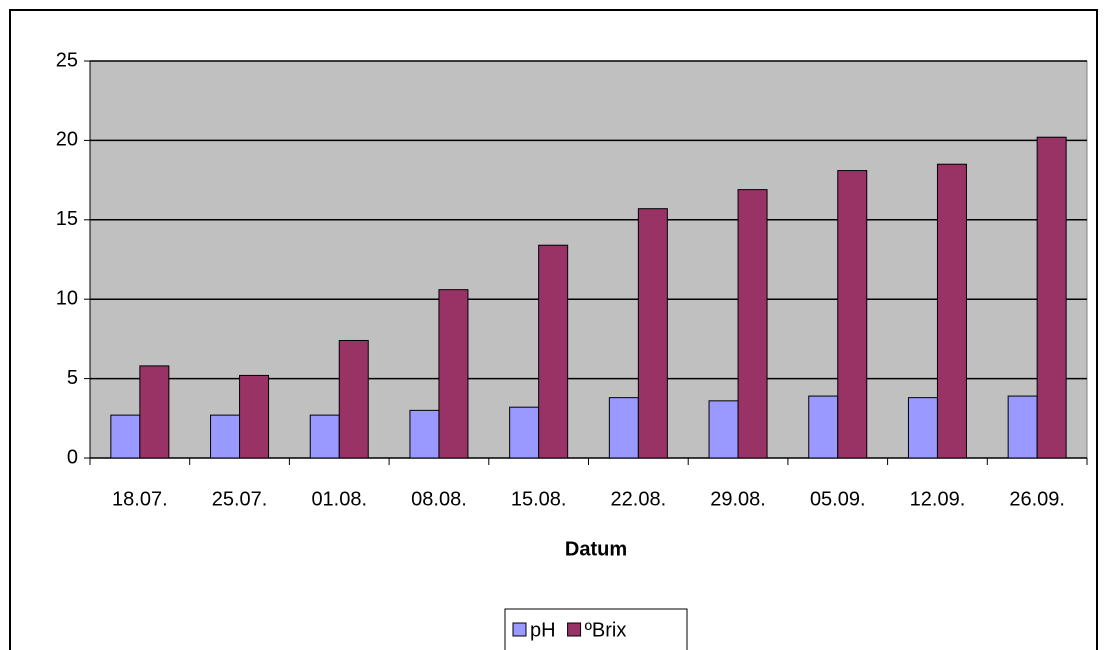 Image resolution: width=1107 pixels, height=650 pixels. Describe the element at coordinates (67, 219) in the screenshot. I see `y-tick-label: 15` at that location.